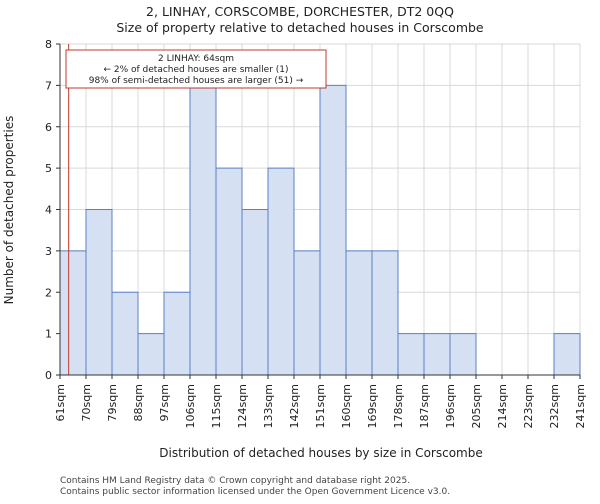  Describe the element at coordinates (48, 292) in the screenshot. I see `y-tick-label: 2` at that location.